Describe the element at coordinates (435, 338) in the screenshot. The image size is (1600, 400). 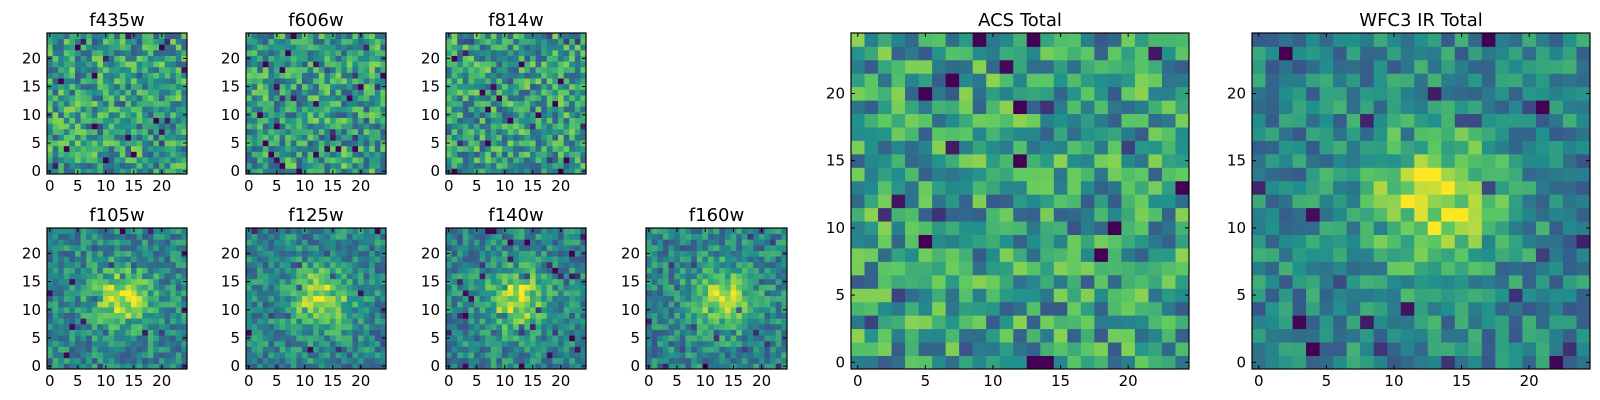
I see `y-tick-label: 5` at that location.